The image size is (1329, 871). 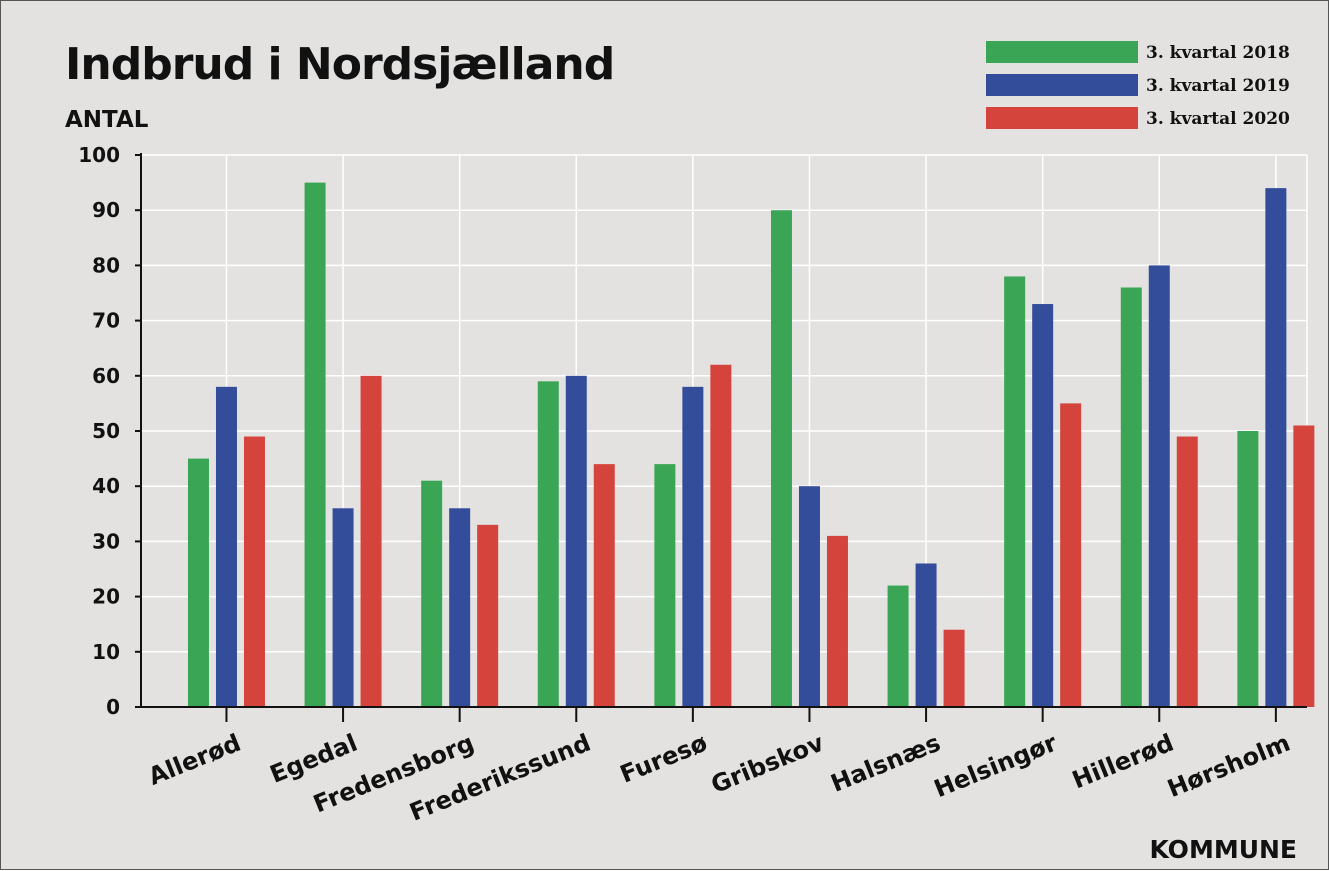 What do you see at coordinates (1218, 86) in the screenshot?
I see `legend-label-2: 3. kvartal 2019` at bounding box center [1218, 86].